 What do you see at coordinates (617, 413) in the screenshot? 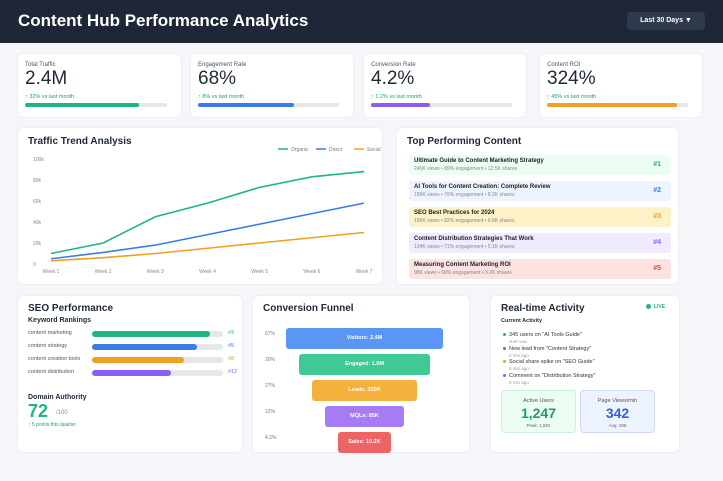
I see `page-views-value: 342` at bounding box center [617, 413].